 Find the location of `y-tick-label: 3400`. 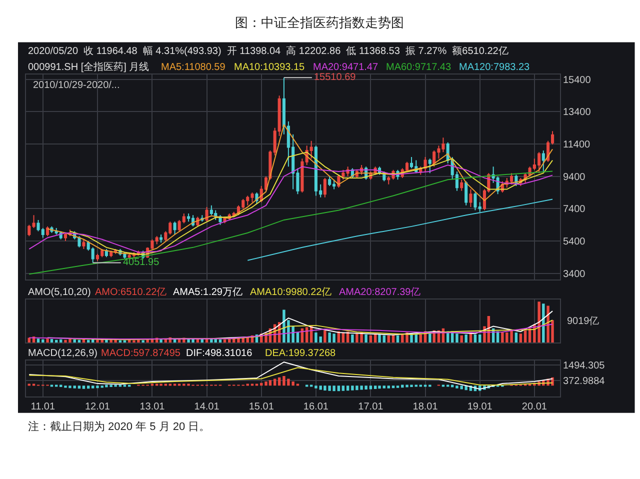

y-tick-label: 3400 is located at coordinates (574, 274).